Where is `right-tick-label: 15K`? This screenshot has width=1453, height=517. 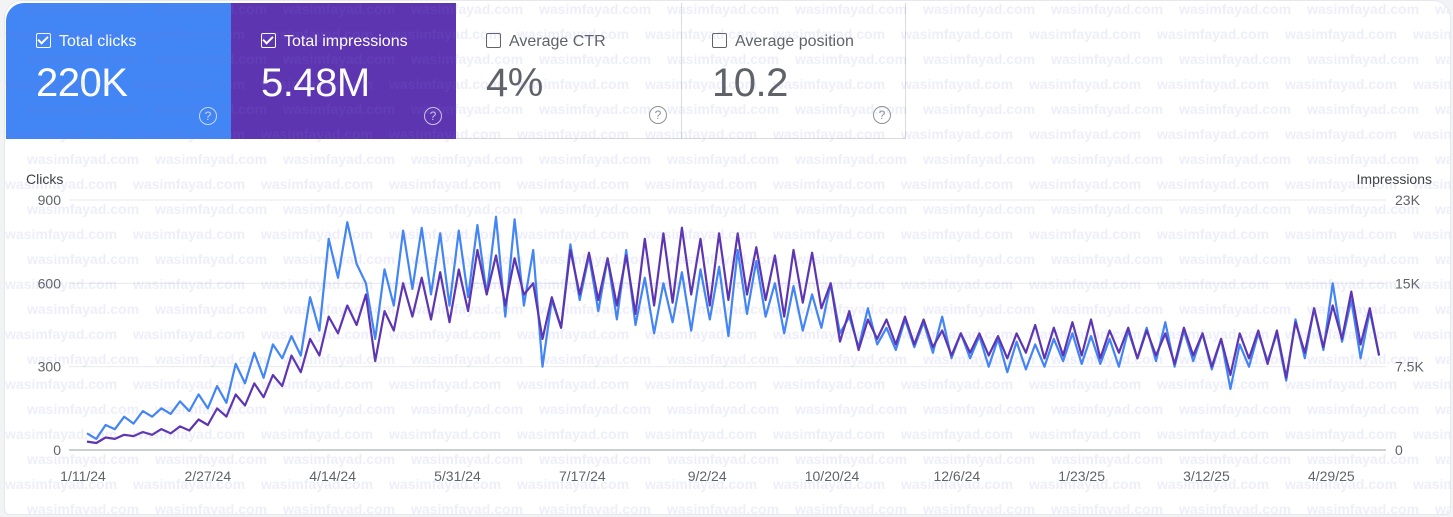 right-tick-label: 15K is located at coordinates (1408, 283).